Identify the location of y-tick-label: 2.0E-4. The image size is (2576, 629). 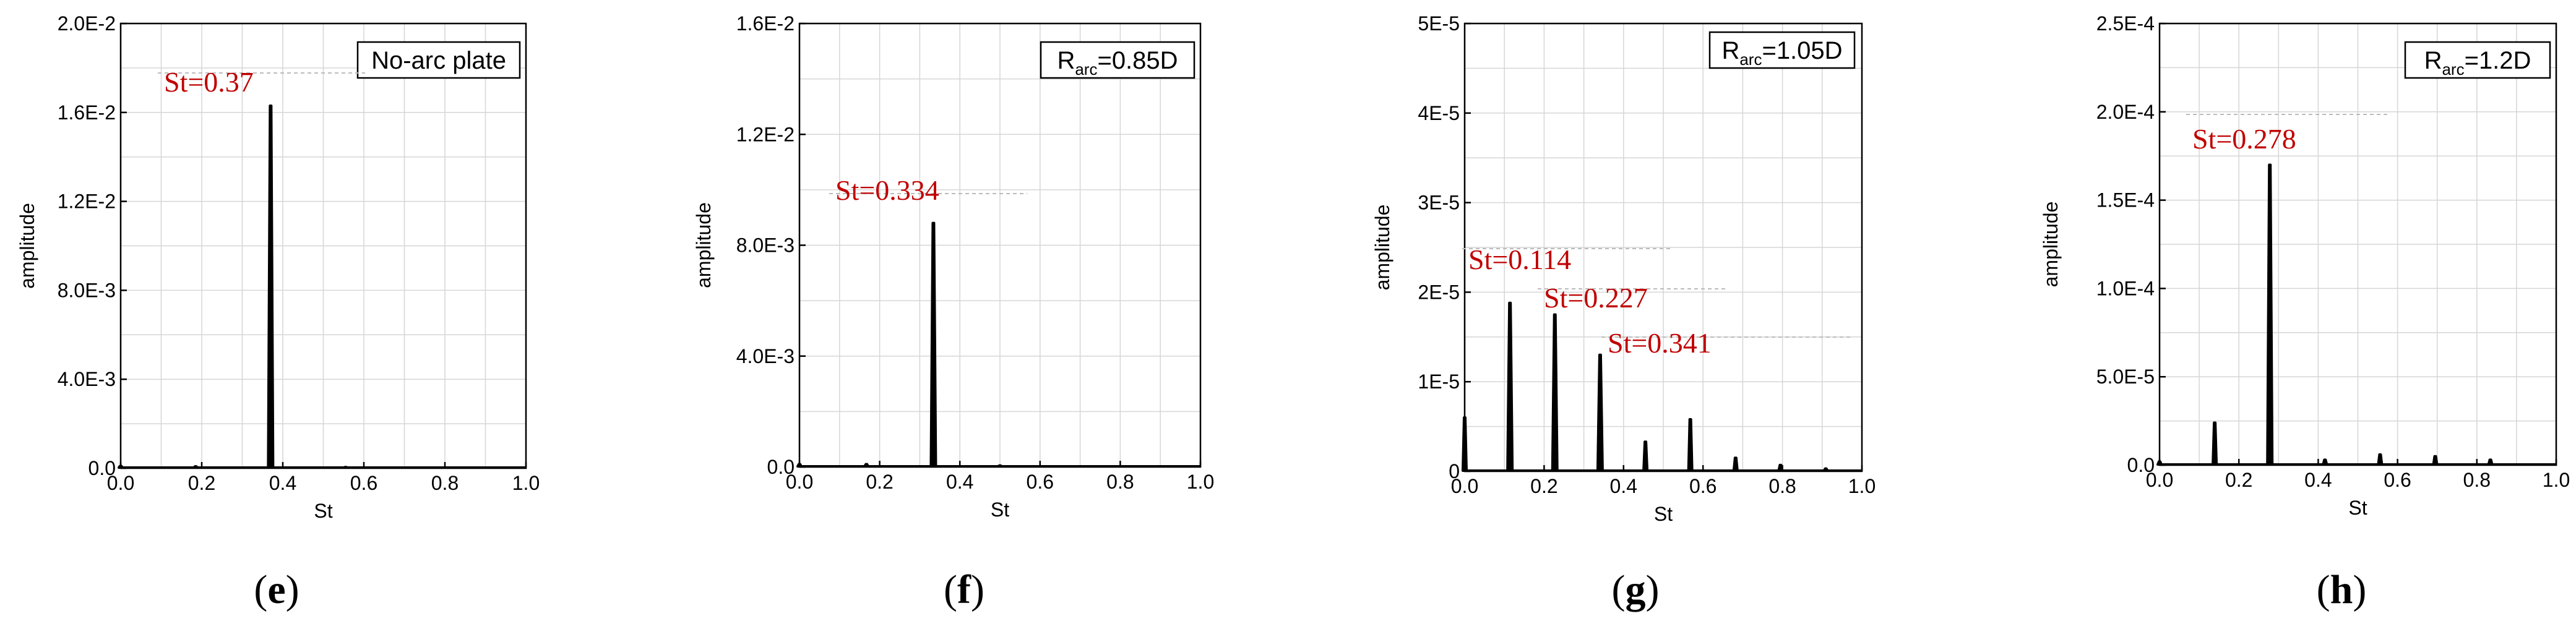
(2125, 112).